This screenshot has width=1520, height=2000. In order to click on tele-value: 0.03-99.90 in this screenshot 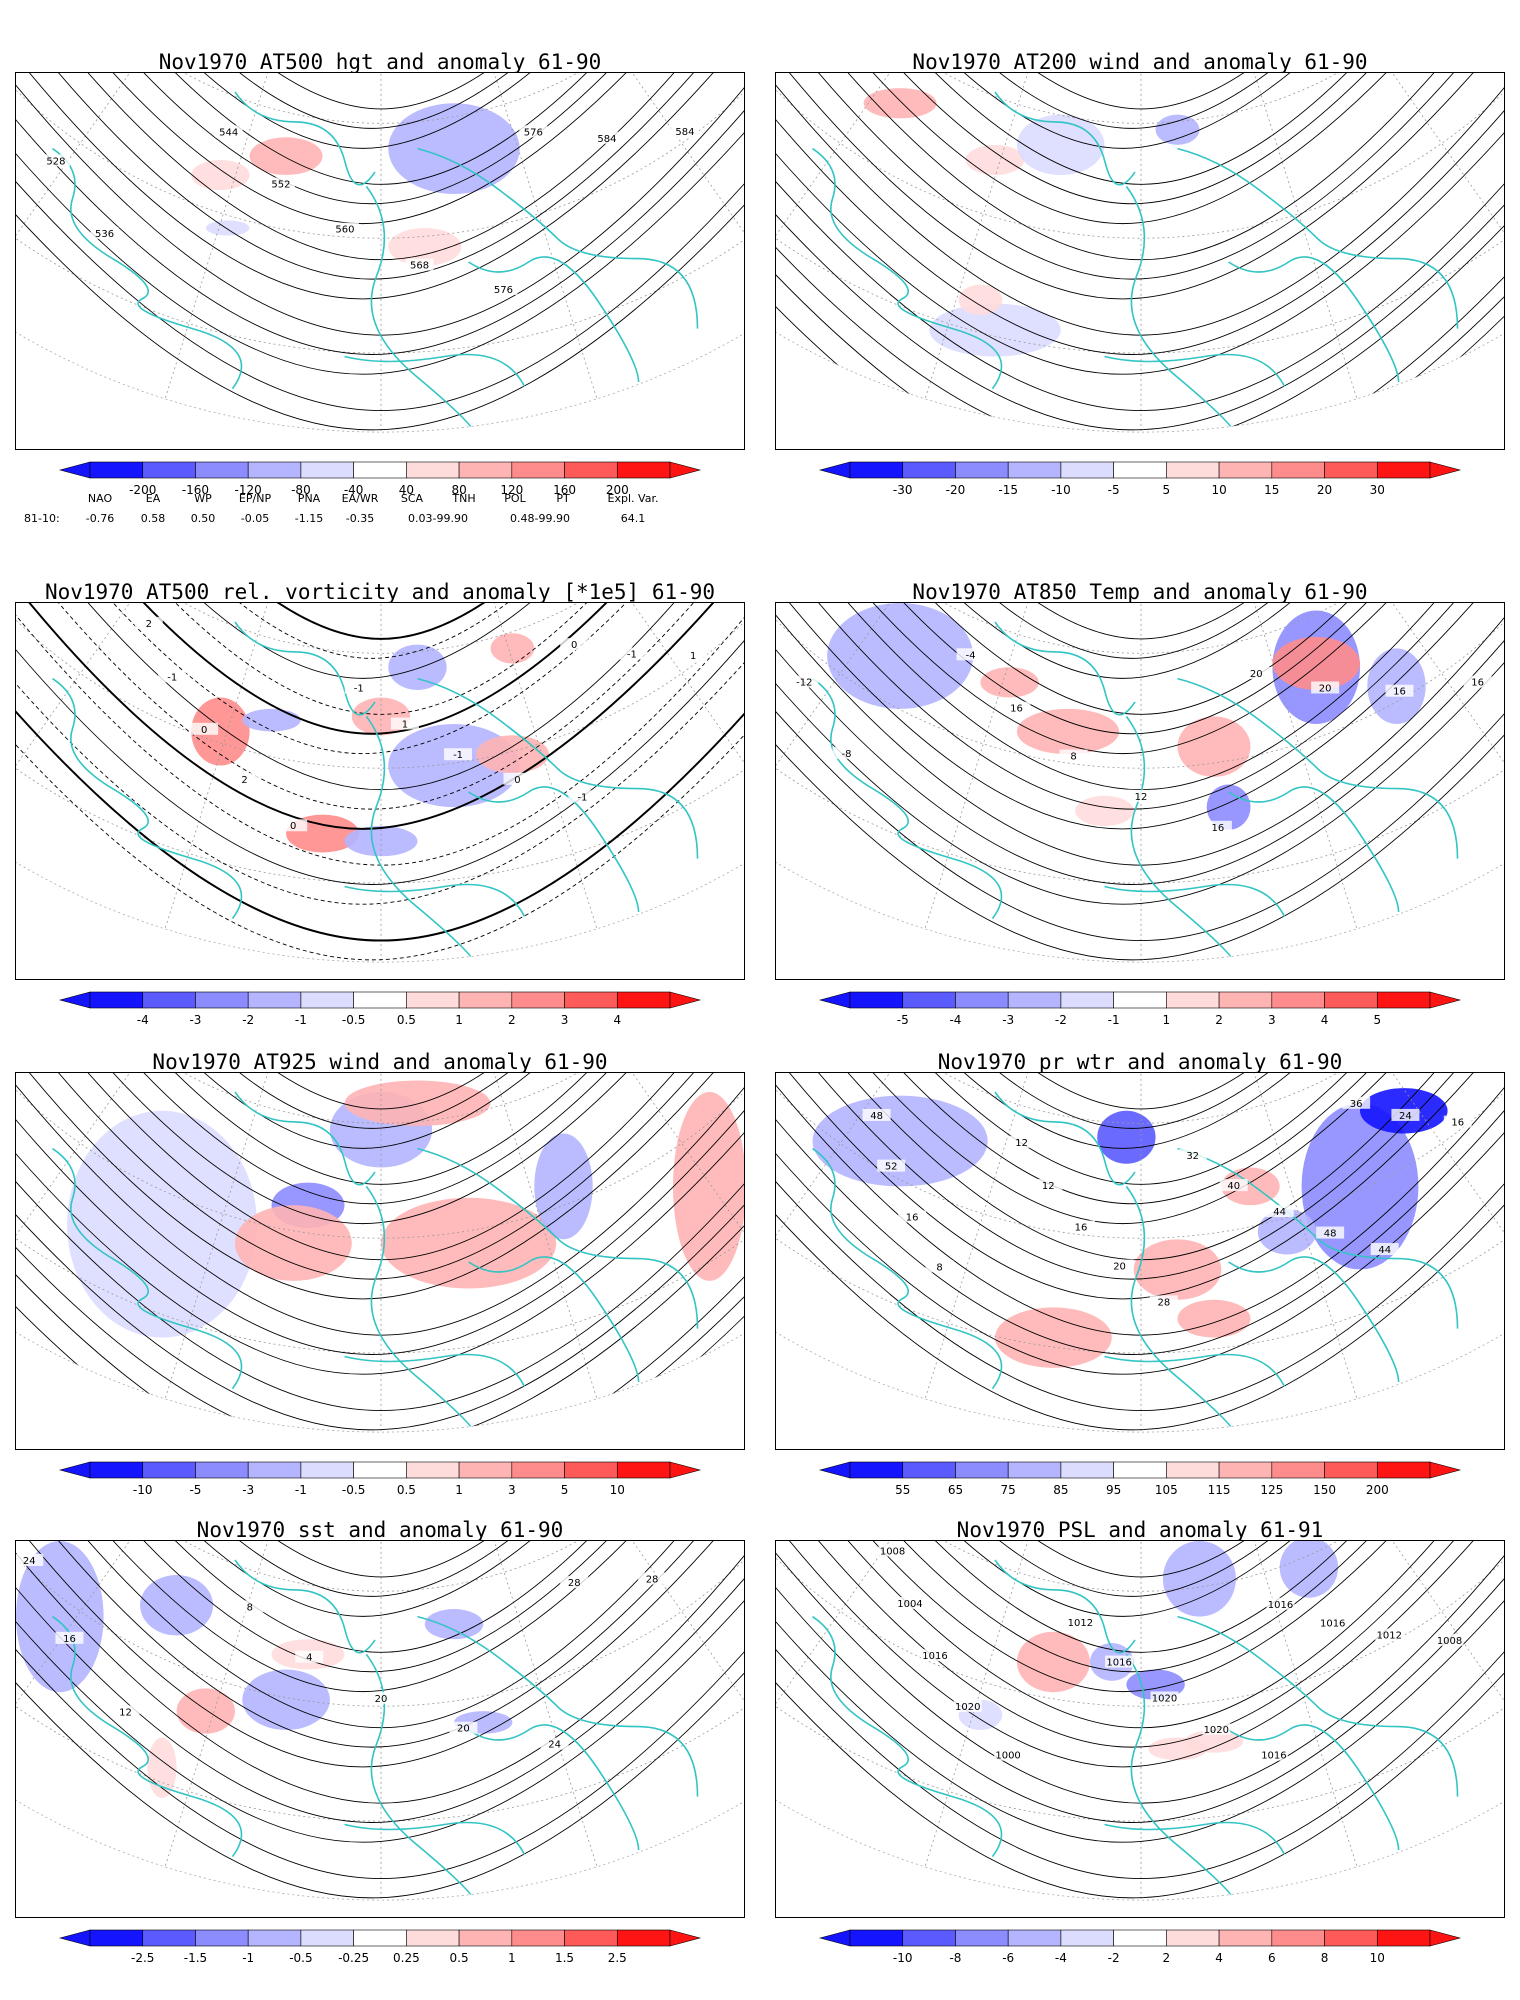, I will do `click(438, 518)`.